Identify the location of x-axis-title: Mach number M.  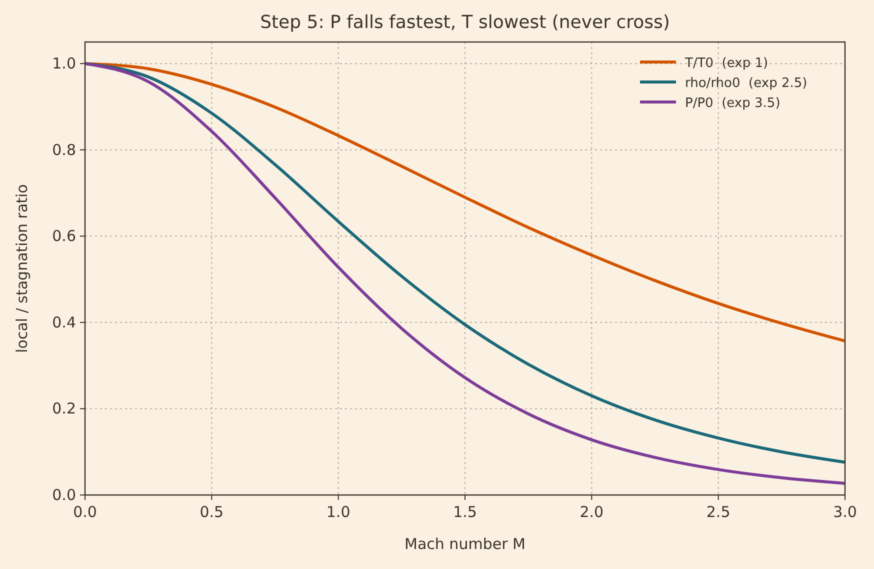
(465, 544).